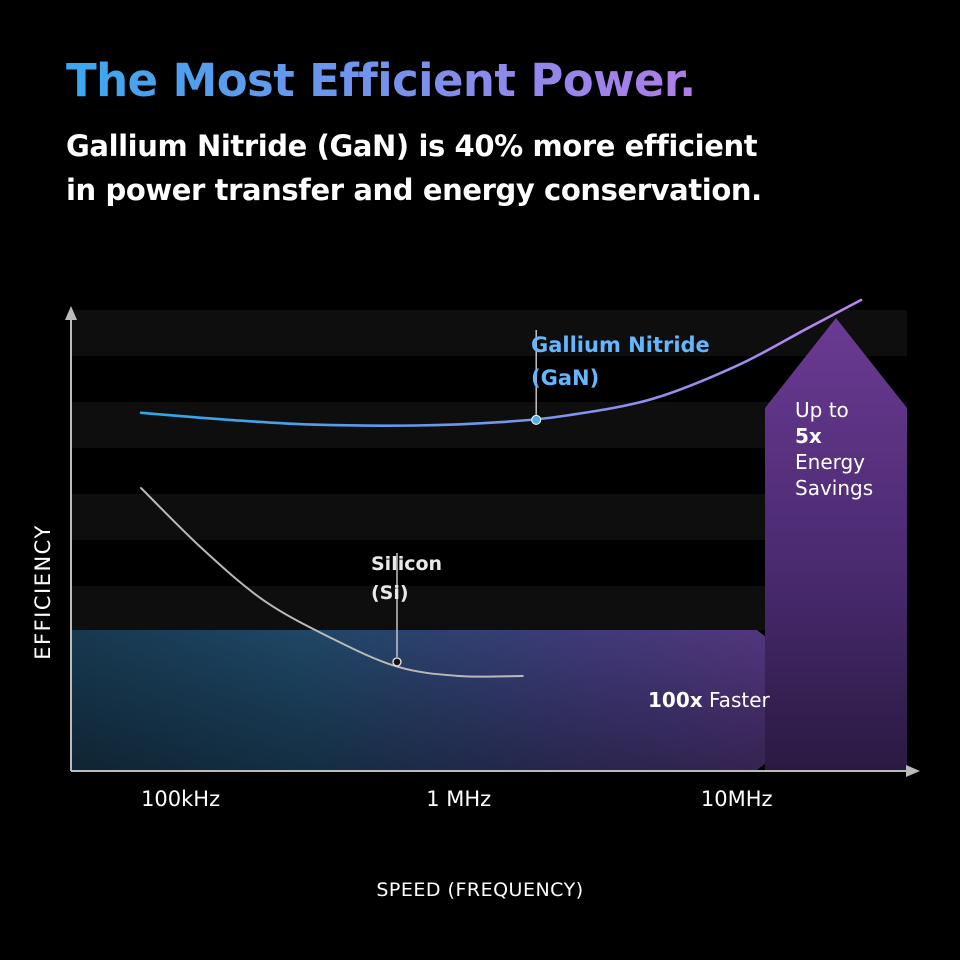  Describe the element at coordinates (536, 419) in the screenshot. I see `gan-marker-point` at that location.